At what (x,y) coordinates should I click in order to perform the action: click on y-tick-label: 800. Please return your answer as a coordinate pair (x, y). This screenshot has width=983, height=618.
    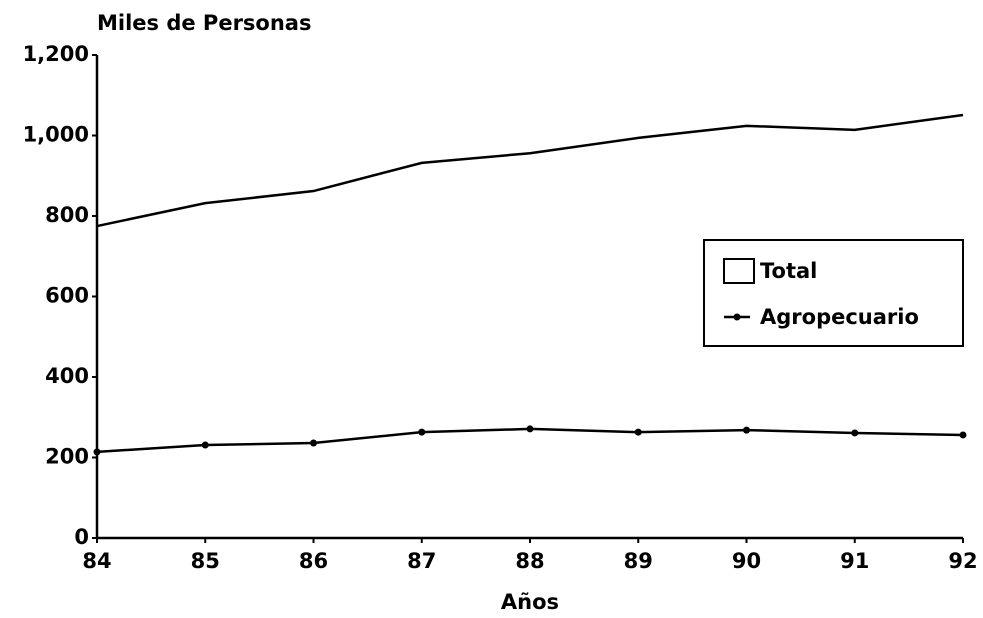
    Looking at the image, I should click on (67, 215).